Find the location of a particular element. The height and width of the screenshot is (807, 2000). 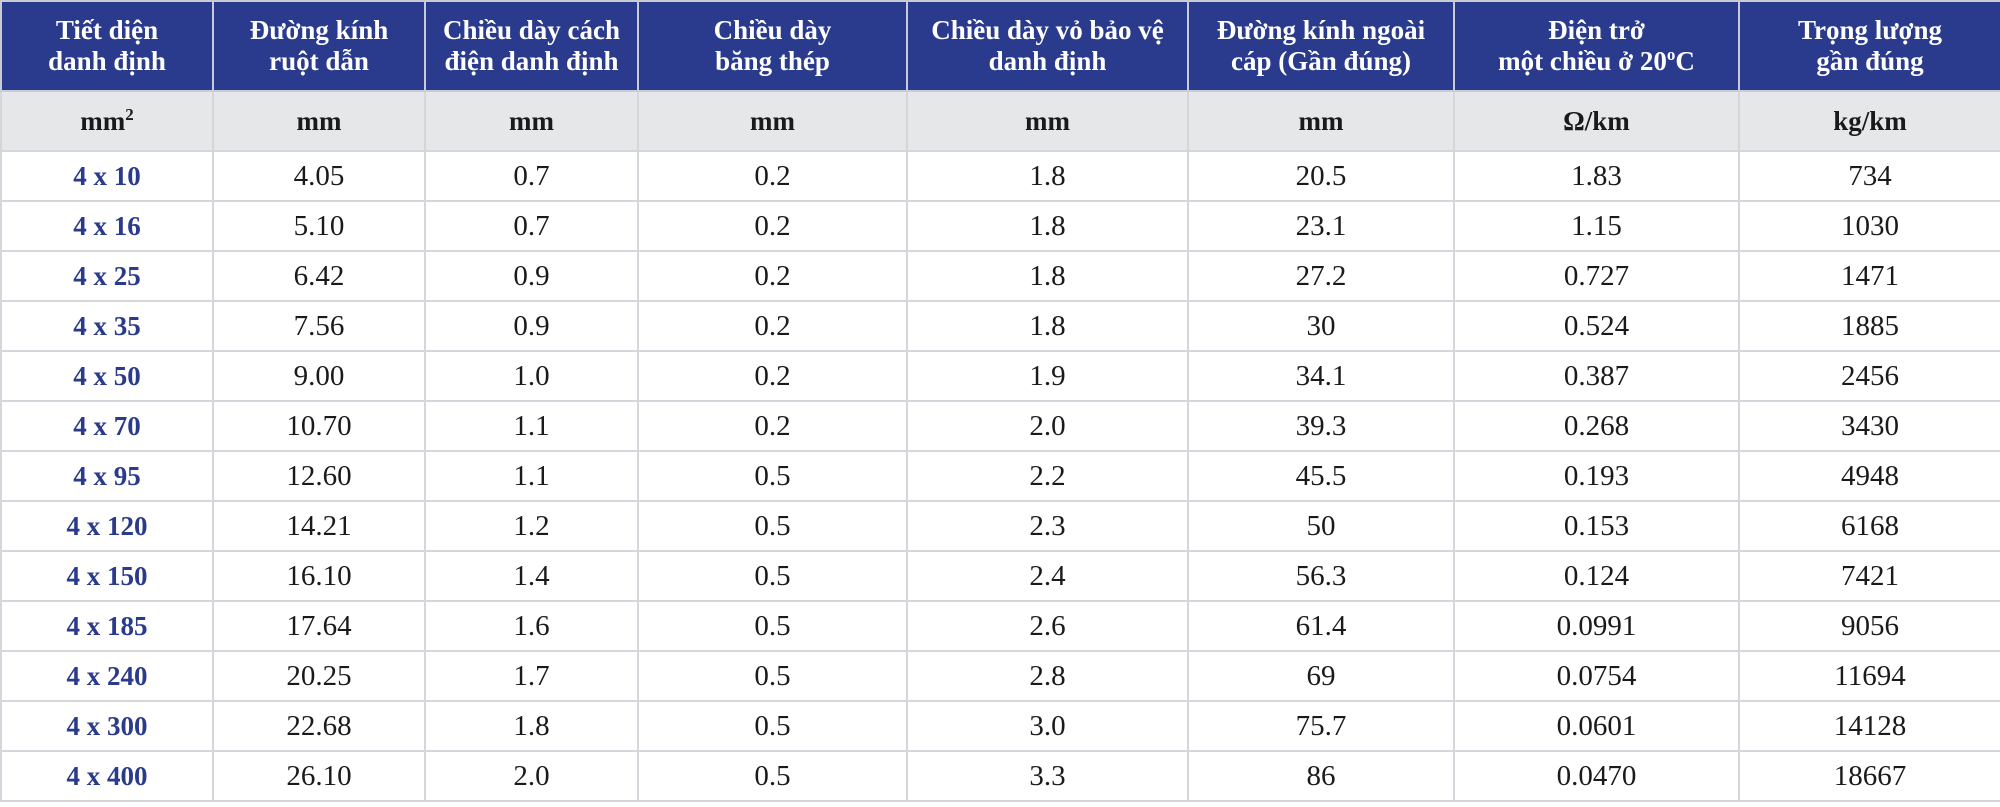

cell-overall-diameter: 20.5 is located at coordinates (1321, 176).